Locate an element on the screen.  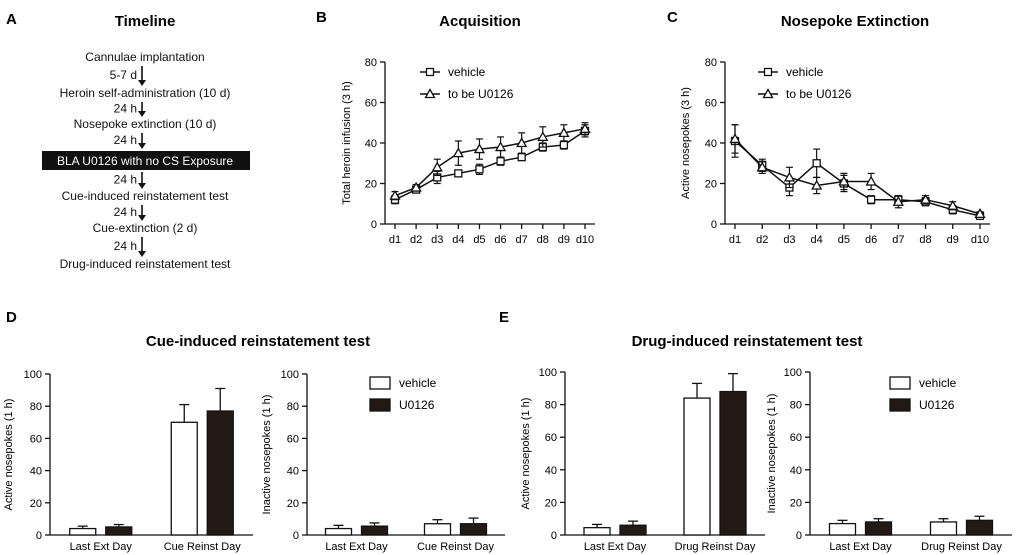
legend-swatch is located at coordinates (900, 383).